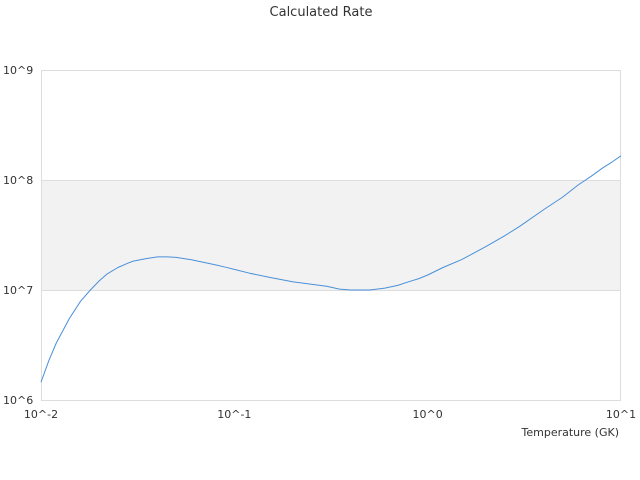  What do you see at coordinates (621, 414) in the screenshot?
I see `x-tick-label: 10^1` at bounding box center [621, 414].